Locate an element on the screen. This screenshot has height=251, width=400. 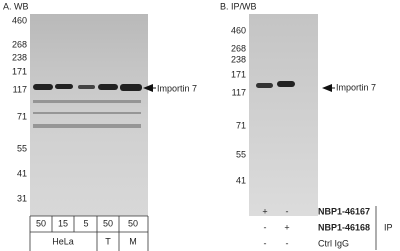
panel-title: B. IP/WB is located at coordinates (238, 6).